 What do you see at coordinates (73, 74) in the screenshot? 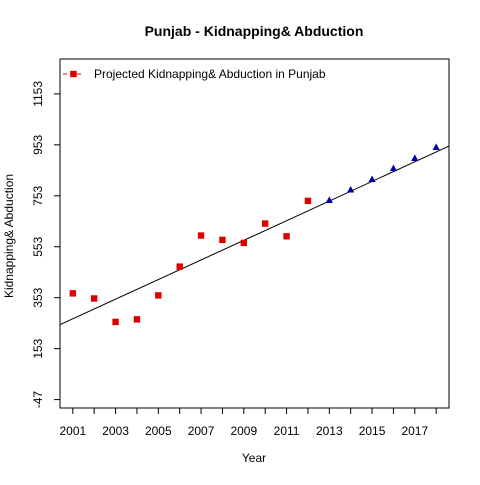
I see `legend-marker` at bounding box center [73, 74].